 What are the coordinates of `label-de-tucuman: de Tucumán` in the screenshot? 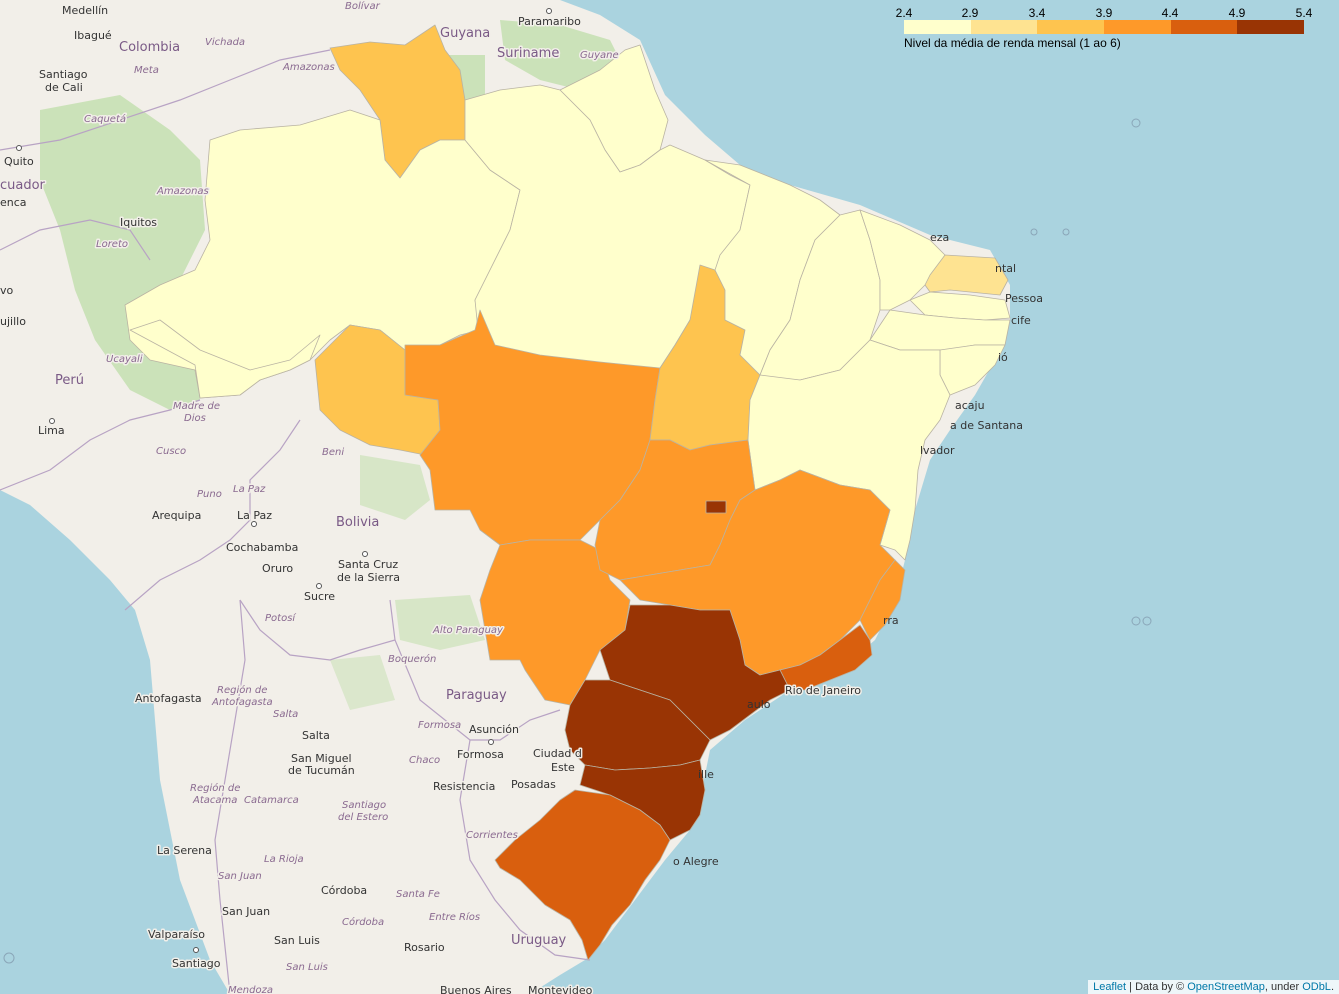 It's located at (321, 770).